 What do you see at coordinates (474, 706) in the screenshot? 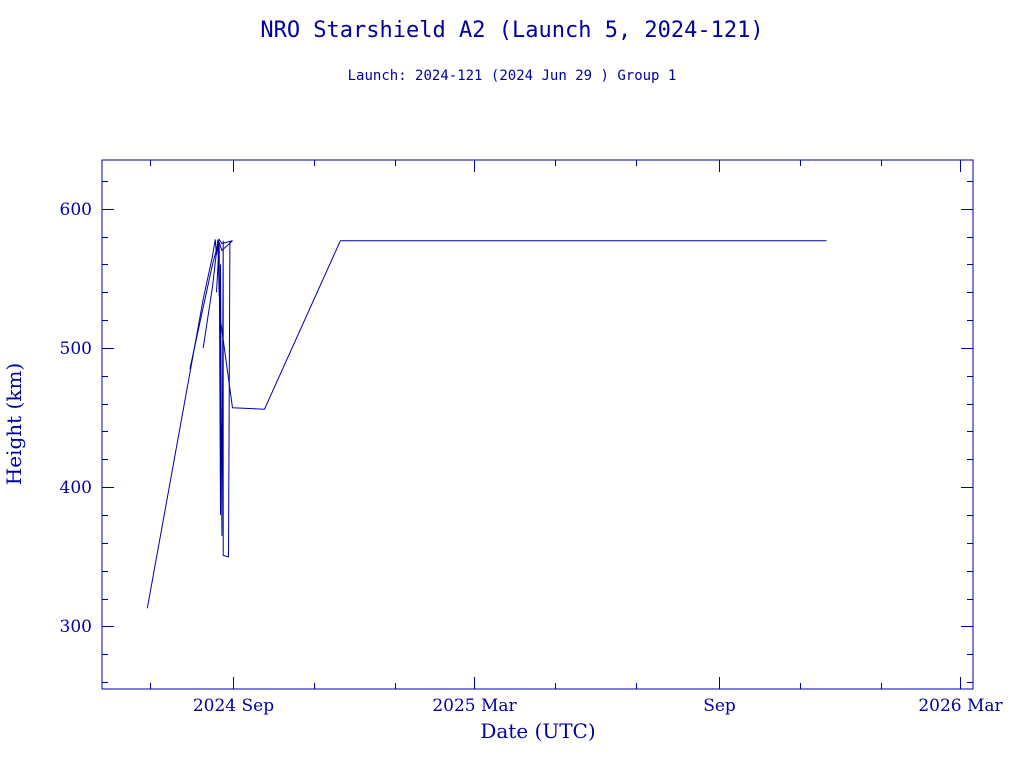
I see `x-tick-label: 2025 Mar` at bounding box center [474, 706].